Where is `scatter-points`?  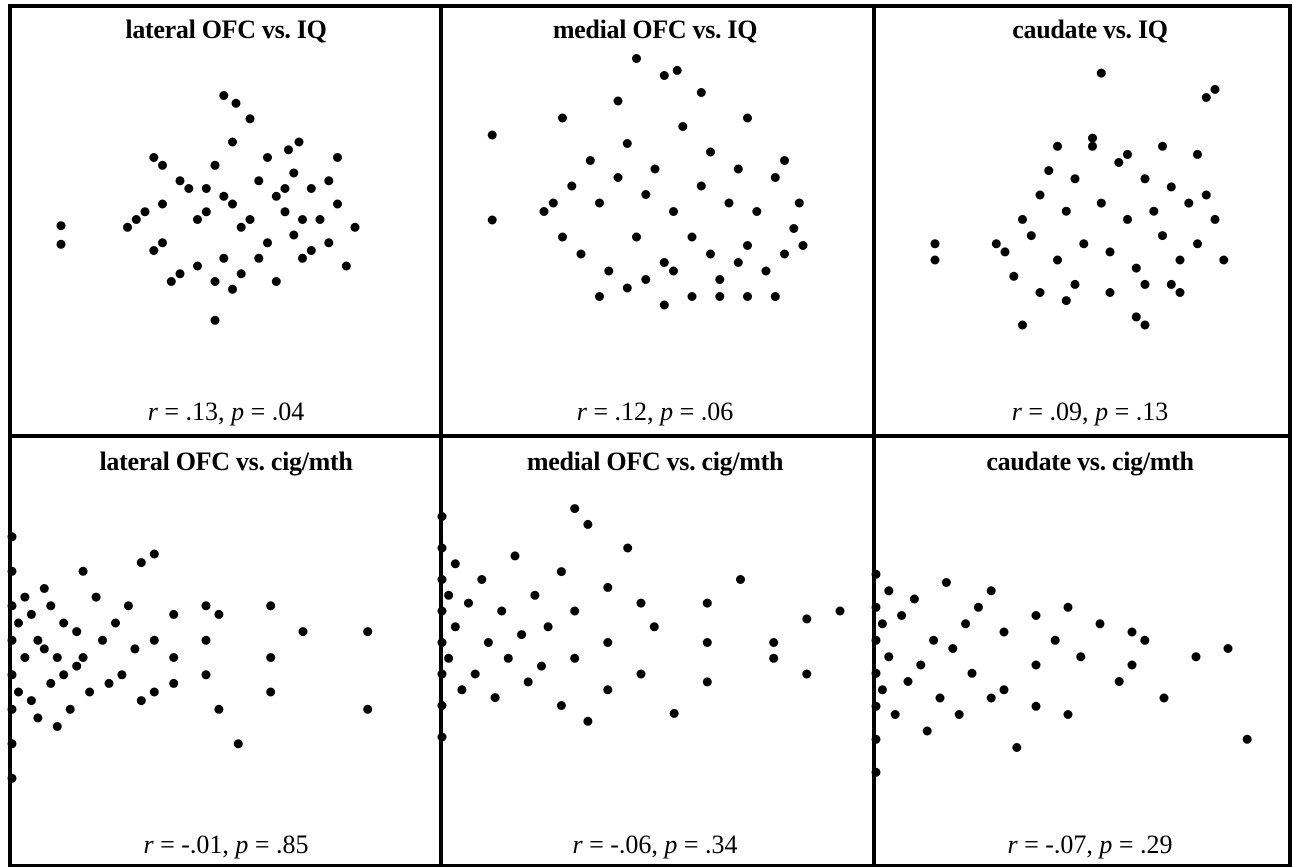
scatter-points is located at coordinates (208, 208).